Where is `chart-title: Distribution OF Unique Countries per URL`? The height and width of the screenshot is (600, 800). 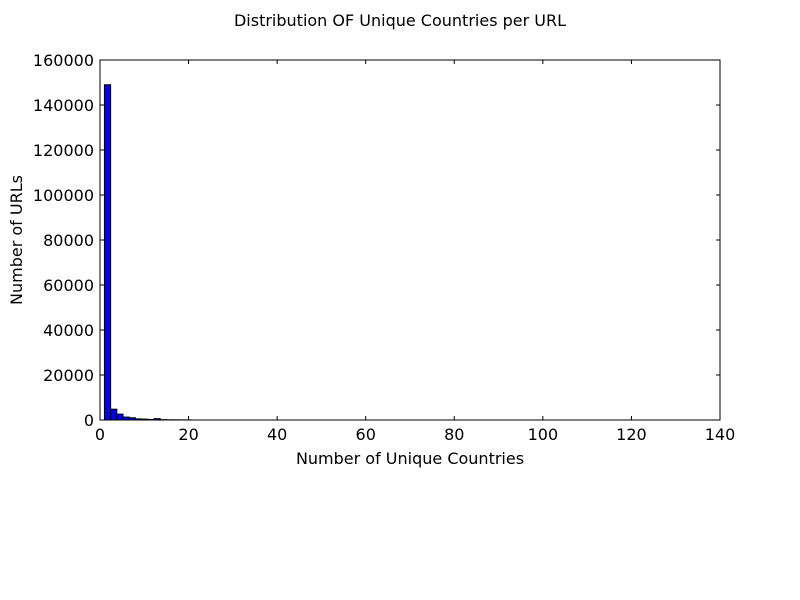
chart-title: Distribution OF Unique Countries per URL is located at coordinates (400, 20).